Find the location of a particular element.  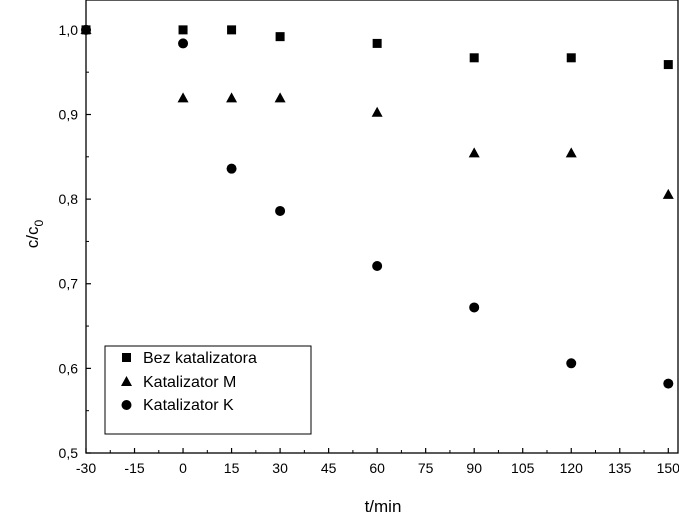

legend-item-katalizator-m: Katalizator M is located at coordinates (178, 382).